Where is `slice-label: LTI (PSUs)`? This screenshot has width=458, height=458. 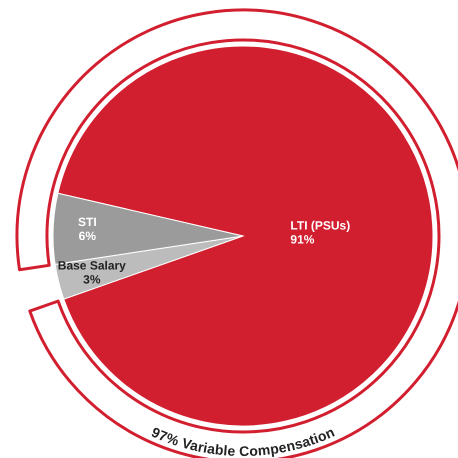 slice-label: LTI (PSUs) is located at coordinates (320, 225).